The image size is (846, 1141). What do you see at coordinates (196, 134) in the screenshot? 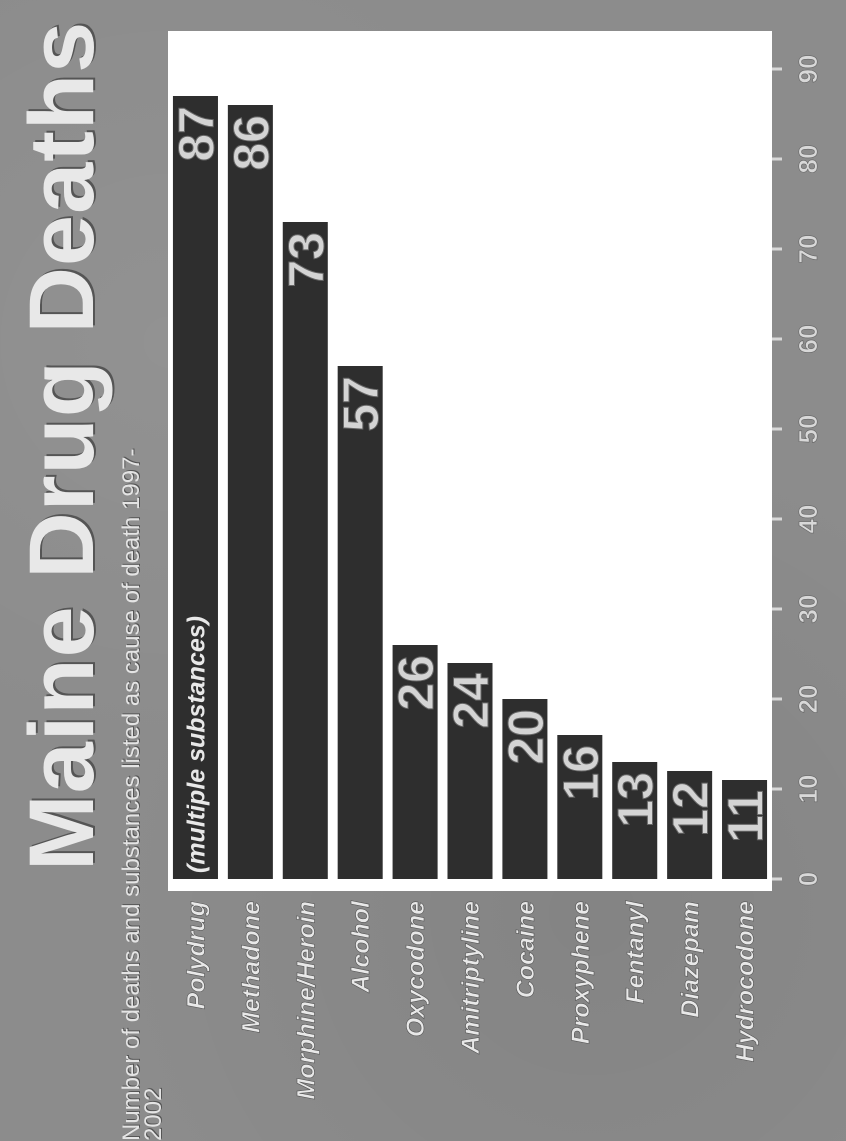
I see `data-label: 87` at bounding box center [196, 134].